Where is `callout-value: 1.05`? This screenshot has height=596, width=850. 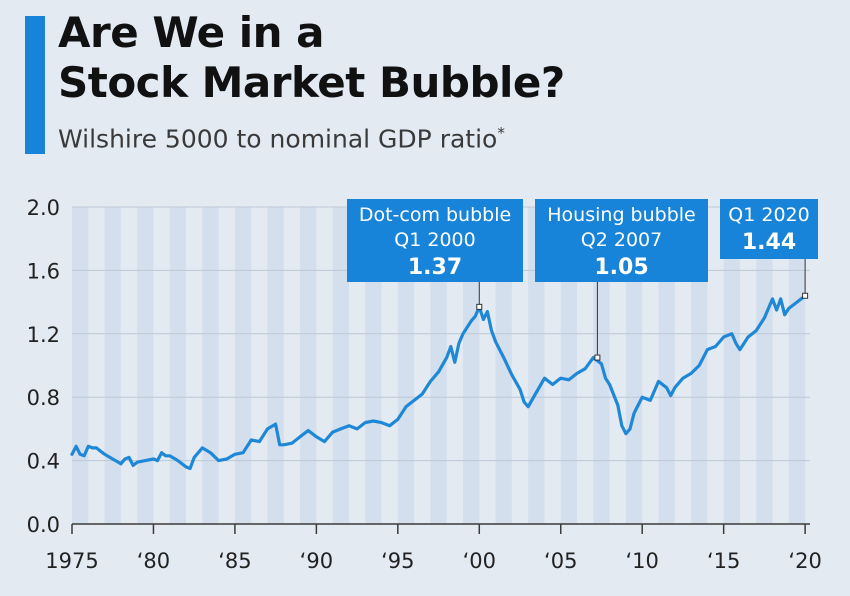
callout-value: 1.05 is located at coordinates (621, 267).